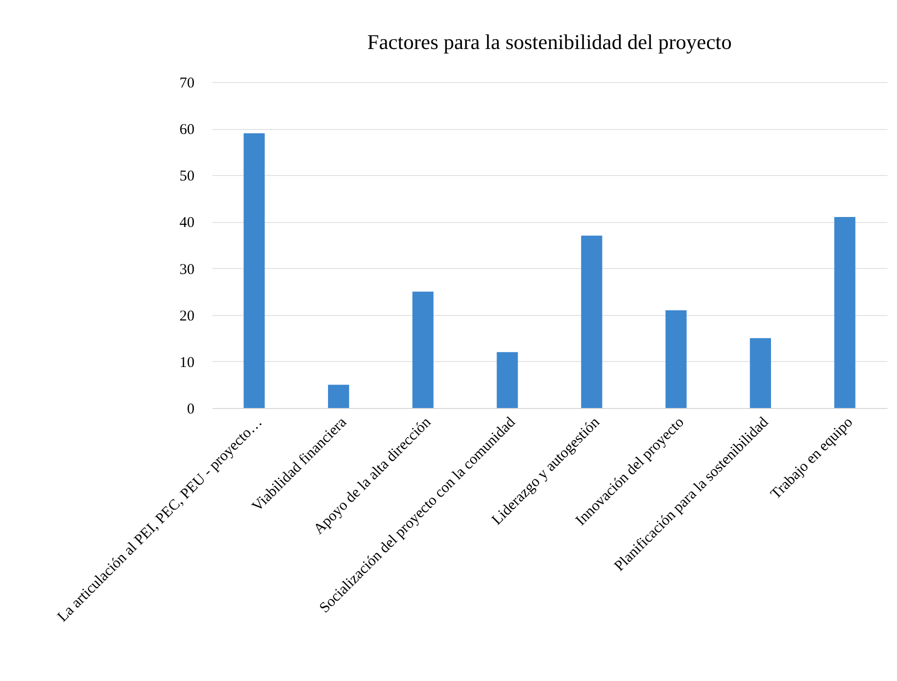 The image size is (897, 681). I want to click on y-tick-label: 60, so click(187, 130).